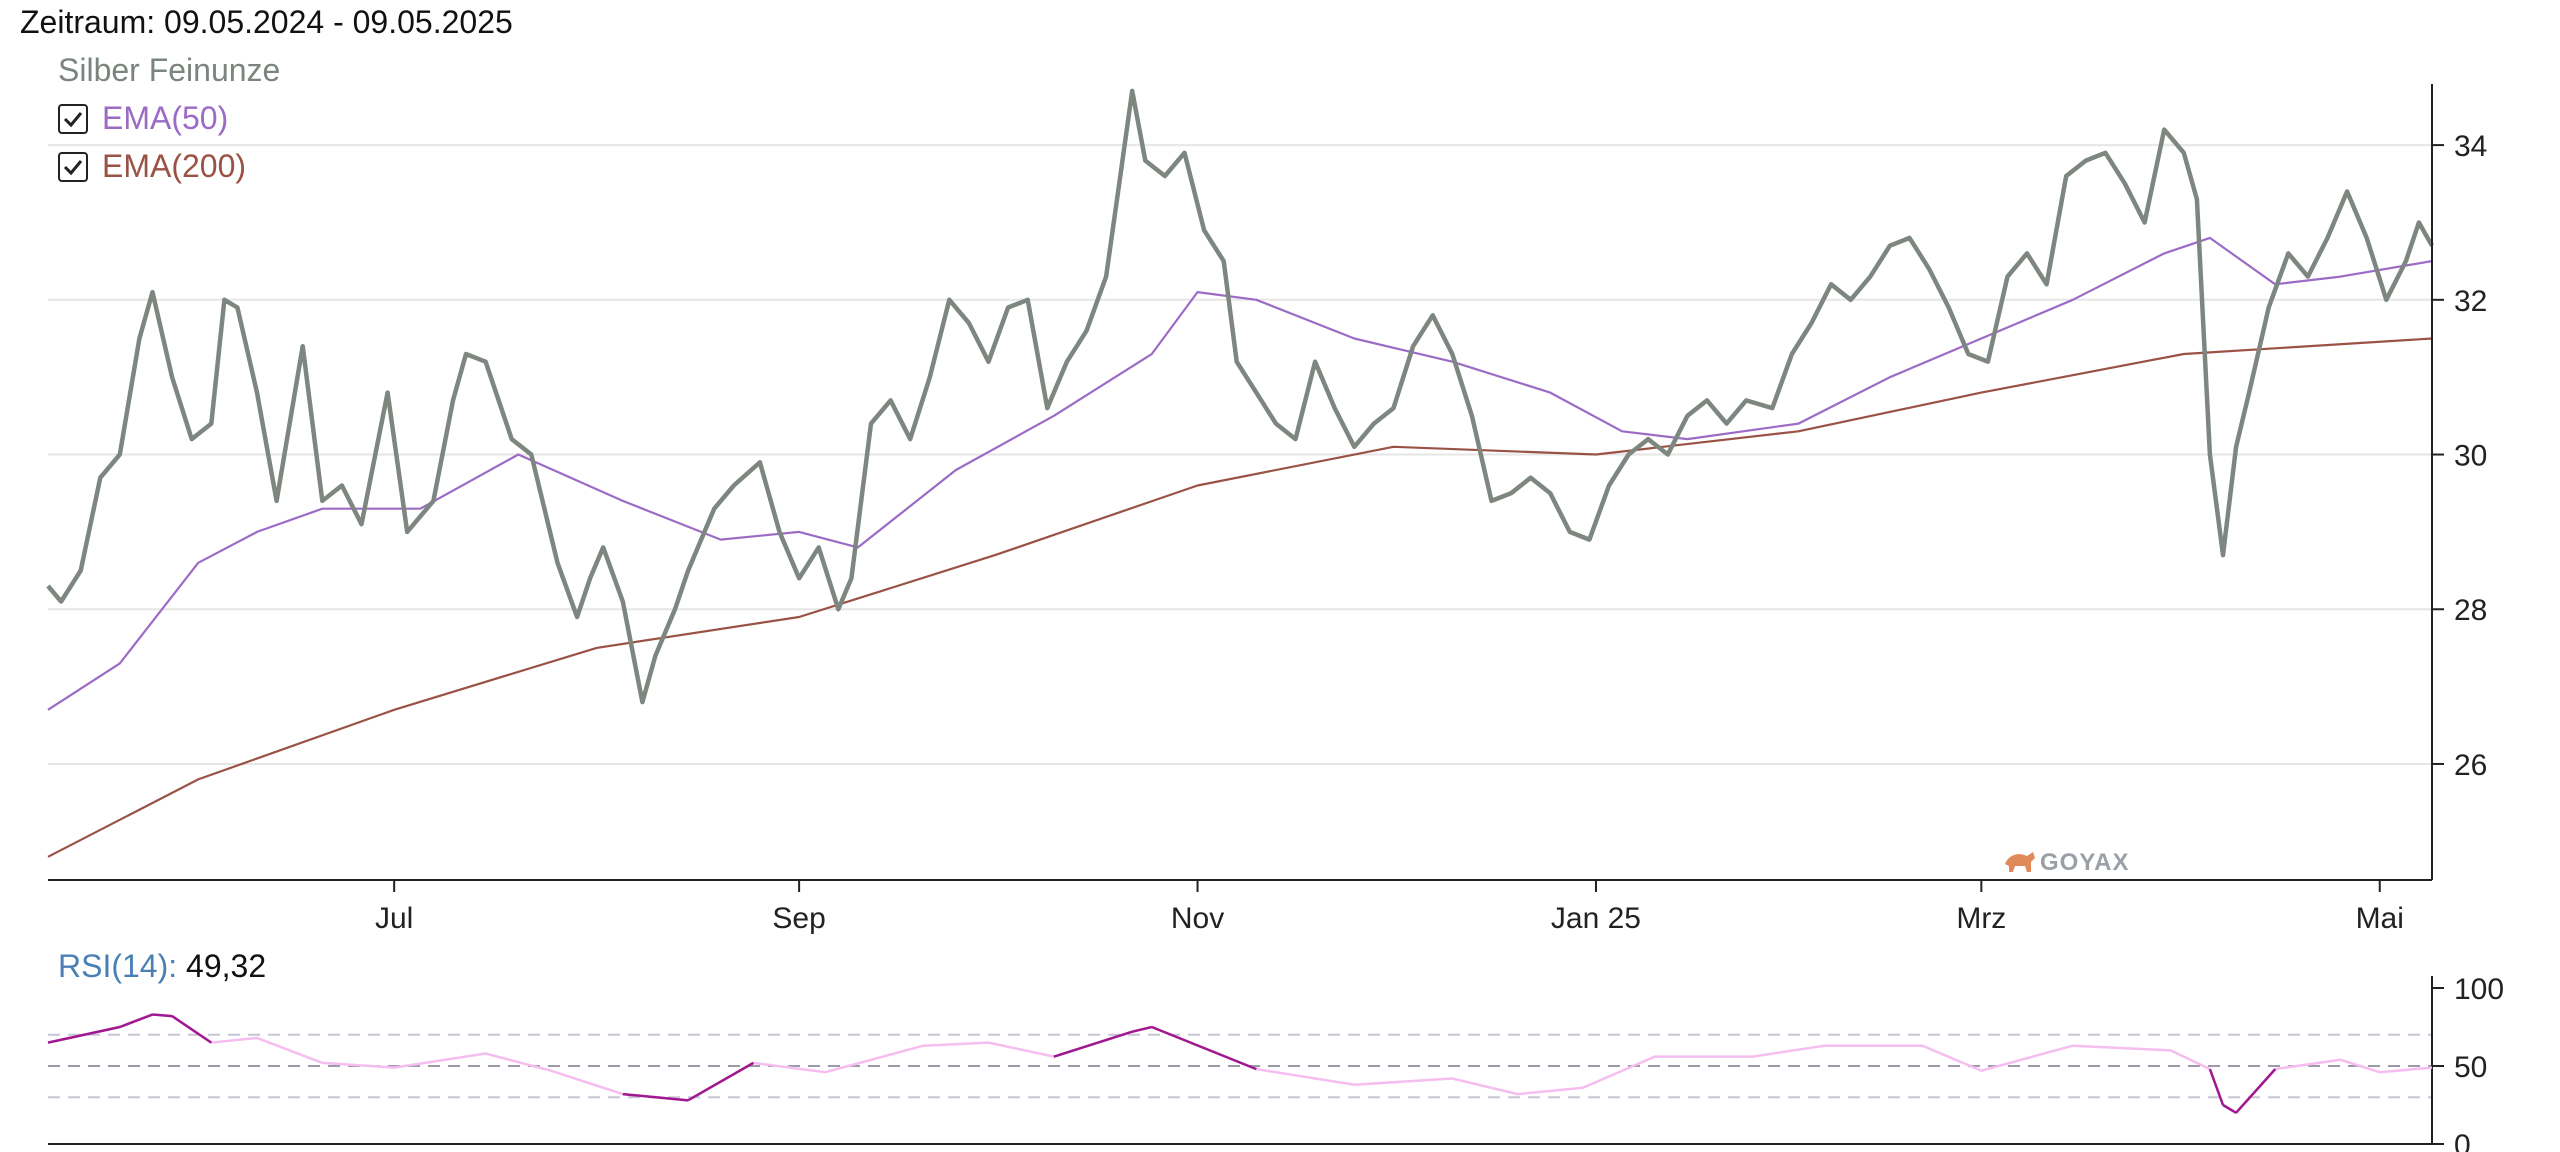 The image size is (2560, 1152). What do you see at coordinates (2470, 1067) in the screenshot?
I see `rsi-tick-label: 50` at bounding box center [2470, 1067].